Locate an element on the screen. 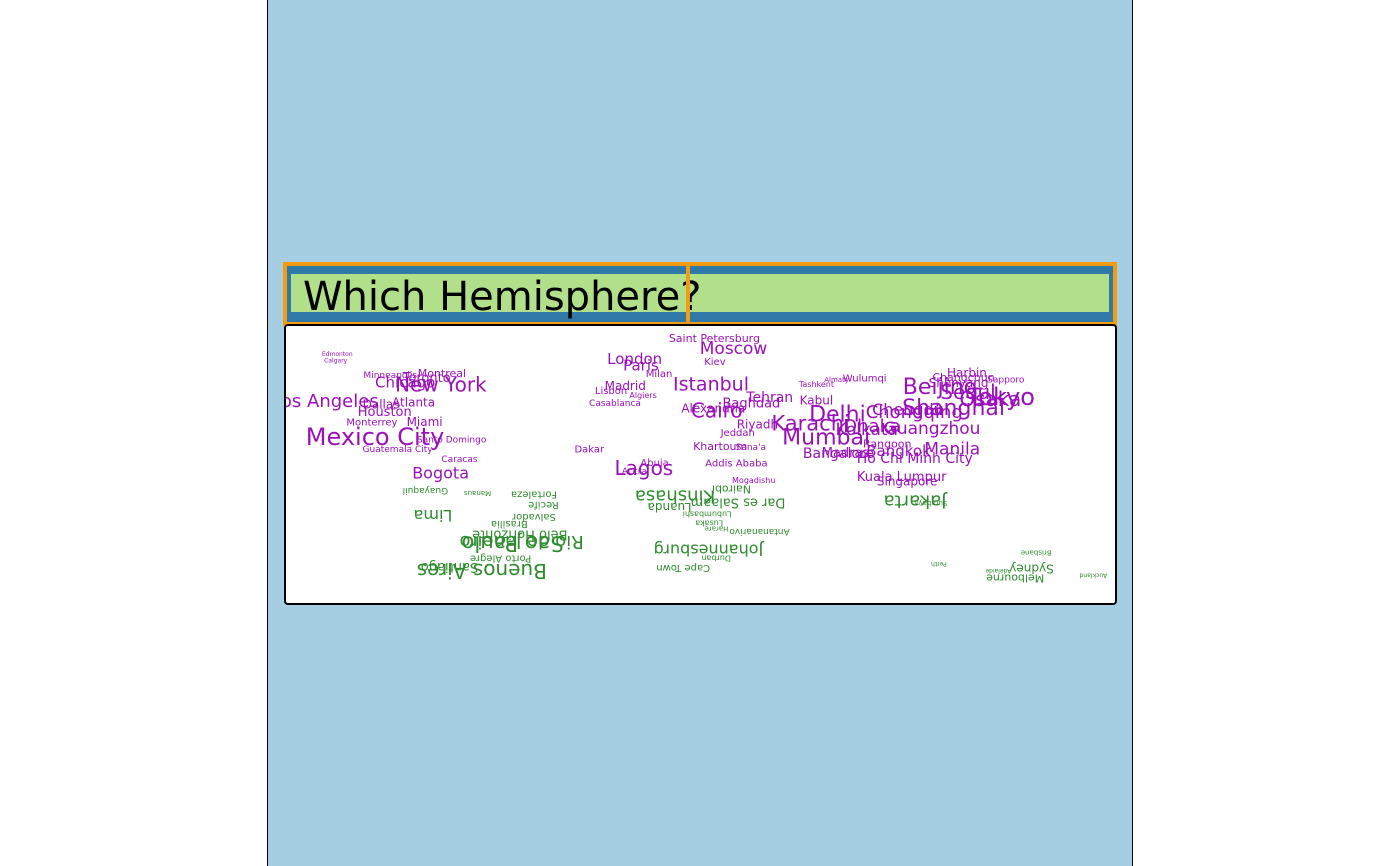  city-label-south-11: Santiago is located at coordinates (449, 566).